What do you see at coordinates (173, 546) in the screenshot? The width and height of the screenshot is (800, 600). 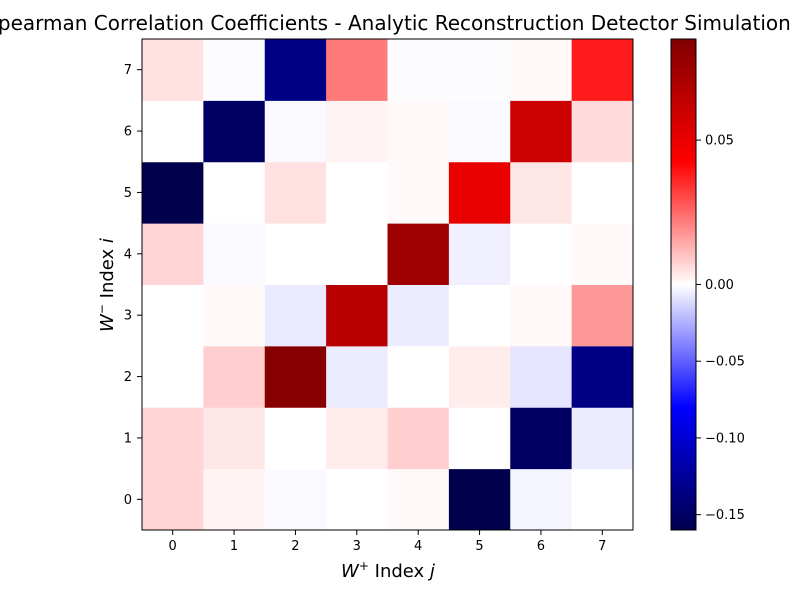 I see `x-tick-label: 0` at bounding box center [173, 546].